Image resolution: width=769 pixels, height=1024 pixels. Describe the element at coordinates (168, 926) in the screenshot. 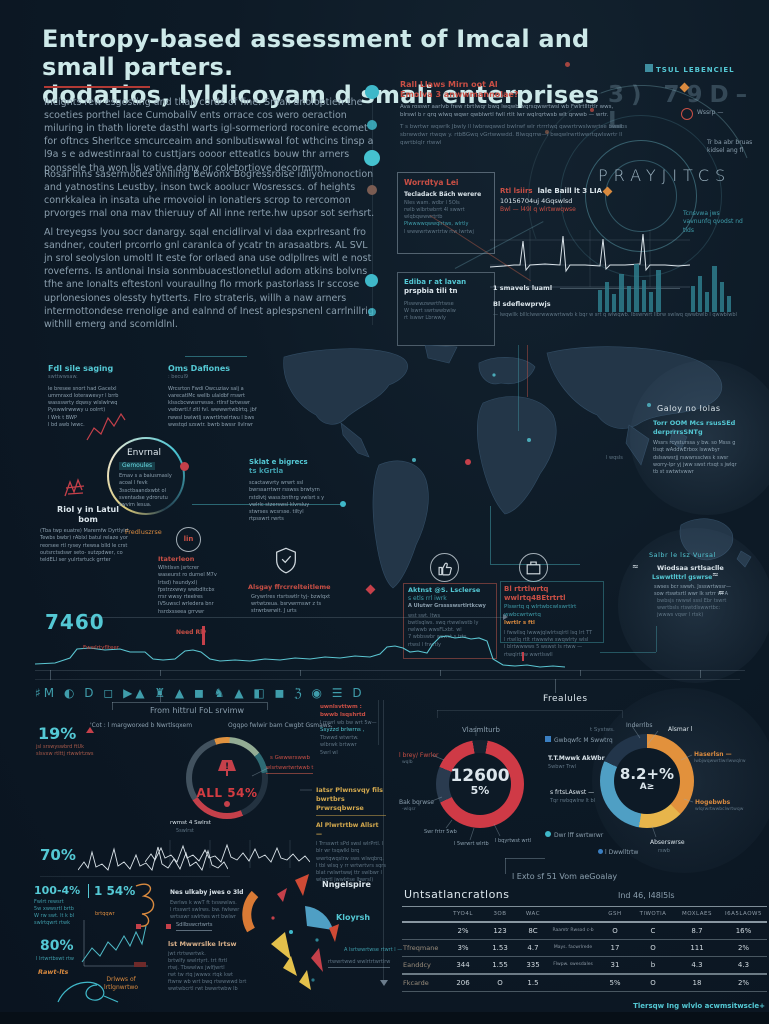

I see `red-square-marker` at that location.